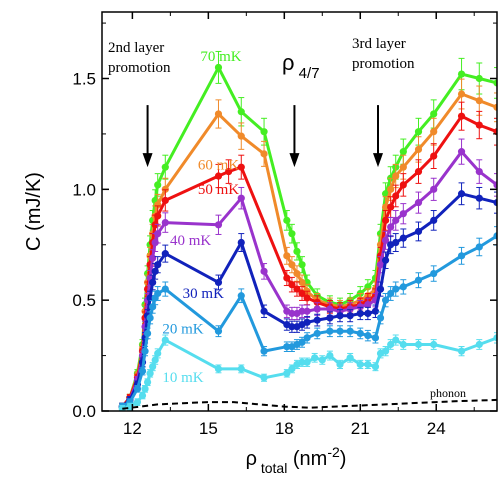 The height and width of the screenshot is (484, 499). Describe the element at coordinates (383, 64) in the screenshot. I see `third-layer-label-line: promotion` at that location.